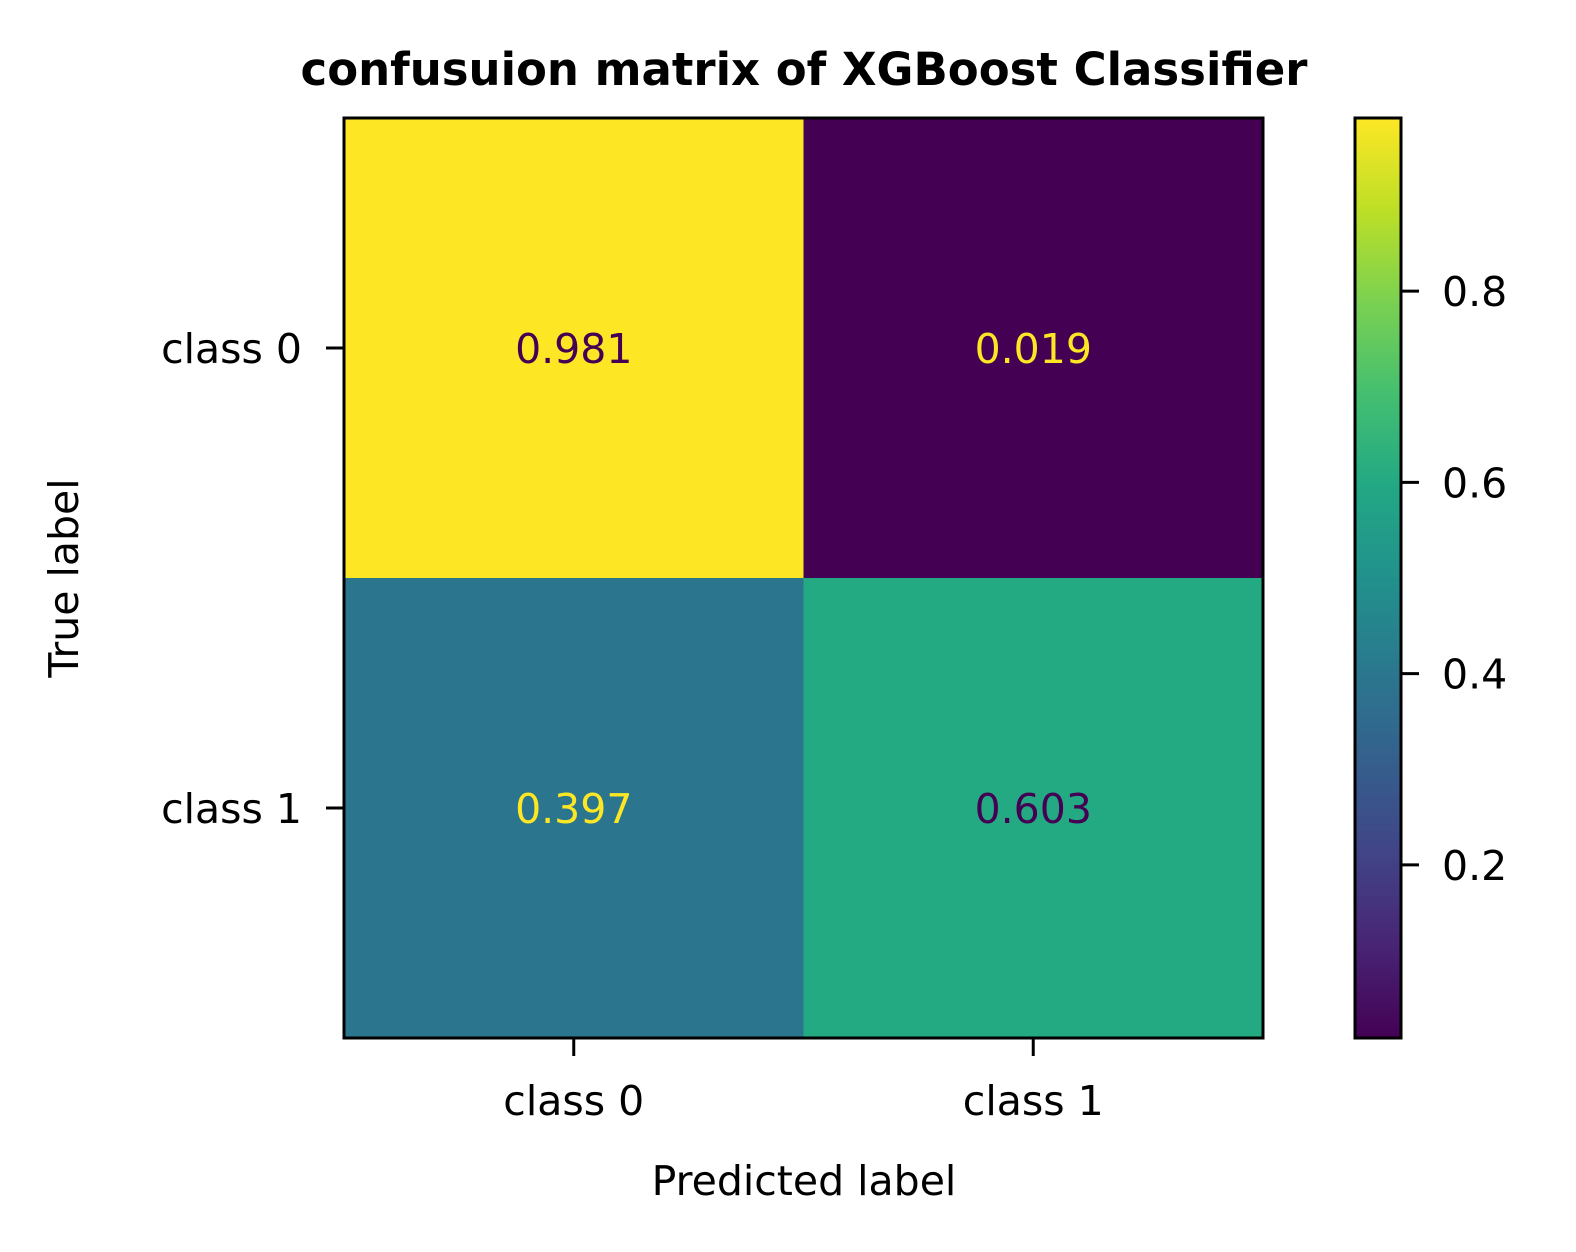 The height and width of the screenshot is (1252, 1576). Describe the element at coordinates (1378, 578) in the screenshot. I see `colorbar` at that location.